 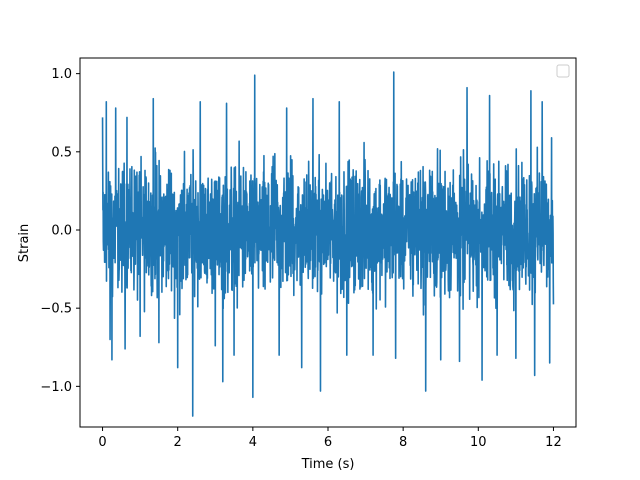 What do you see at coordinates (56, 387) in the screenshot?
I see `y-tick-label: −1.0` at bounding box center [56, 387].